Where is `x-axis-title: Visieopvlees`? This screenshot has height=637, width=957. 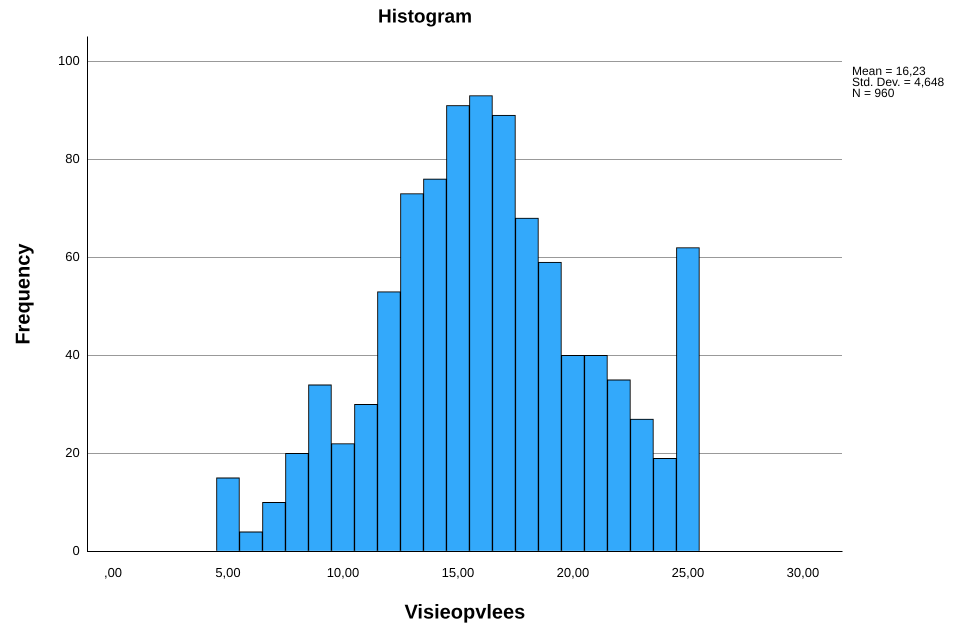 x-axis-title: Visieopvlees is located at coordinates (465, 613).